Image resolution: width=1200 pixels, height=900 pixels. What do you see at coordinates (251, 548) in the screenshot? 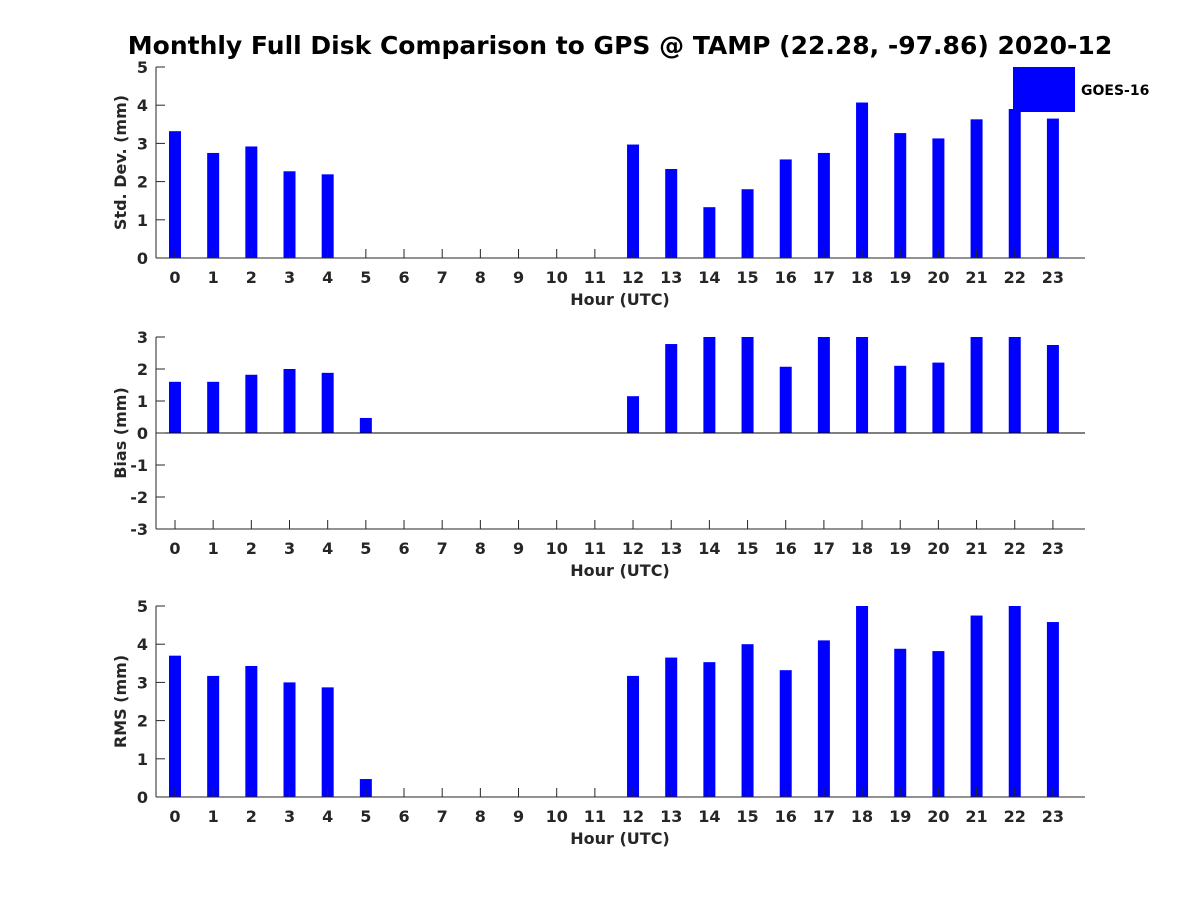
I see `bias-x-tick-label: 2` at bounding box center [251, 548].